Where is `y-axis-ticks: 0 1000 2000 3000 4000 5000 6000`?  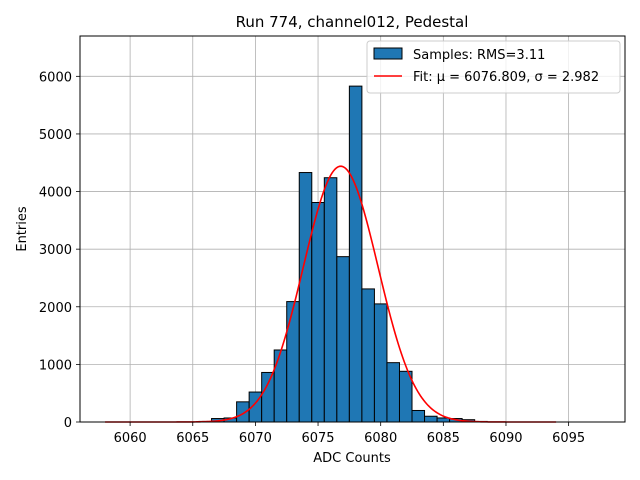
y-axis-ticks: 0 1000 2000 3000 4000 5000 6000 is located at coordinates (59, 250).